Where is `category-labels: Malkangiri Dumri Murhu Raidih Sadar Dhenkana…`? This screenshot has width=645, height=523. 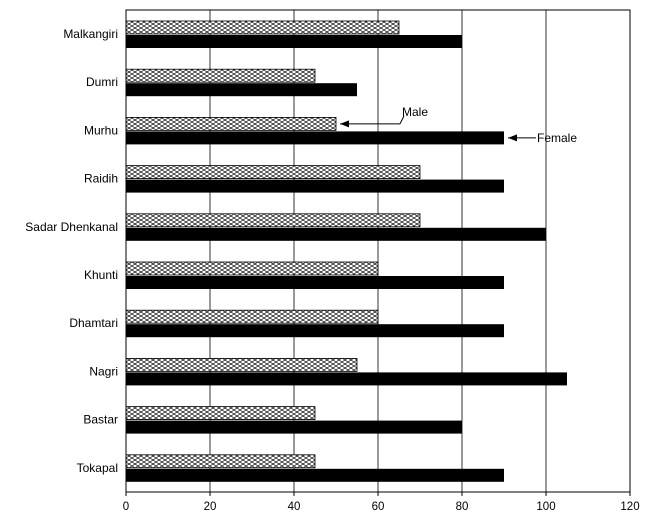
category-labels: Malkangiri Dumri Murhu Raidih Sadar Dhenkana… is located at coordinates (71, 251).